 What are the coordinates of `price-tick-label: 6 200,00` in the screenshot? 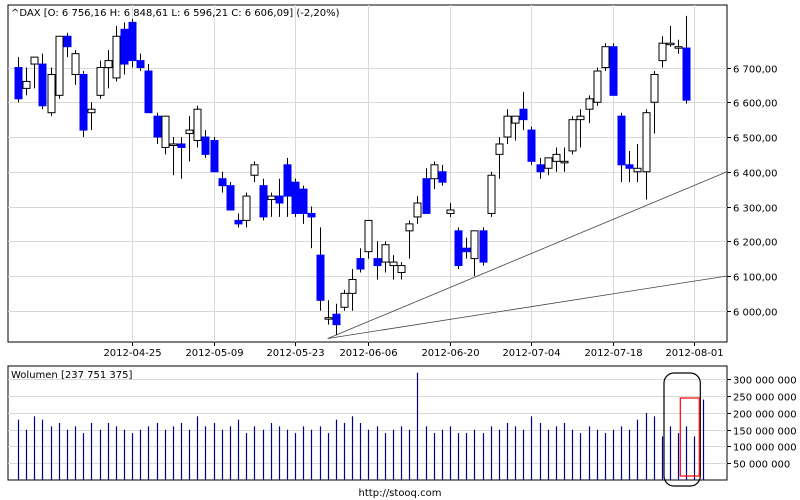 It's located at (755, 243).